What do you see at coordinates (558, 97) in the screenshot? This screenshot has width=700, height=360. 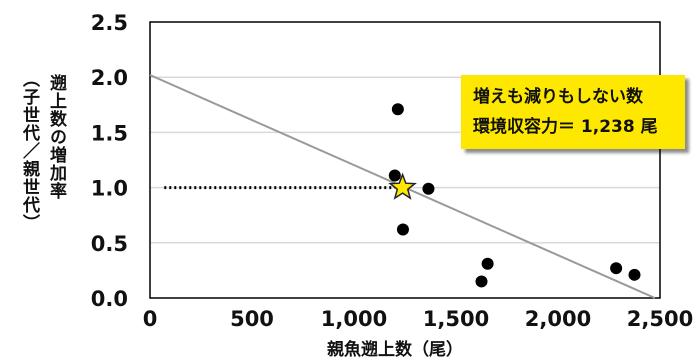 I see `annotation-line-1: 増えも減りもしない数` at bounding box center [558, 97].